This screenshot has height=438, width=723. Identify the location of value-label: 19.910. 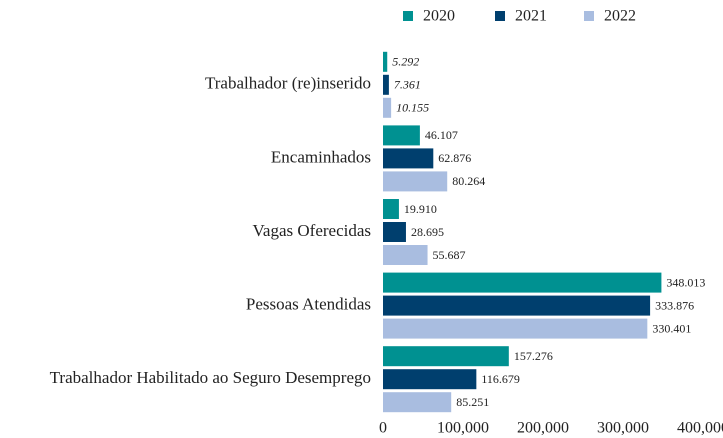
(420, 209).